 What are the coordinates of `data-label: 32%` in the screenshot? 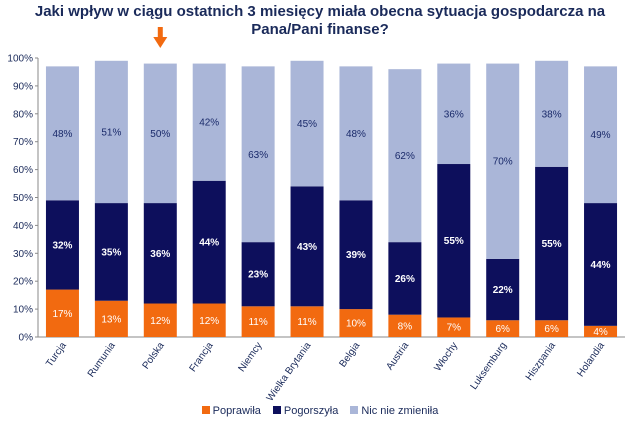 It's located at (62, 245).